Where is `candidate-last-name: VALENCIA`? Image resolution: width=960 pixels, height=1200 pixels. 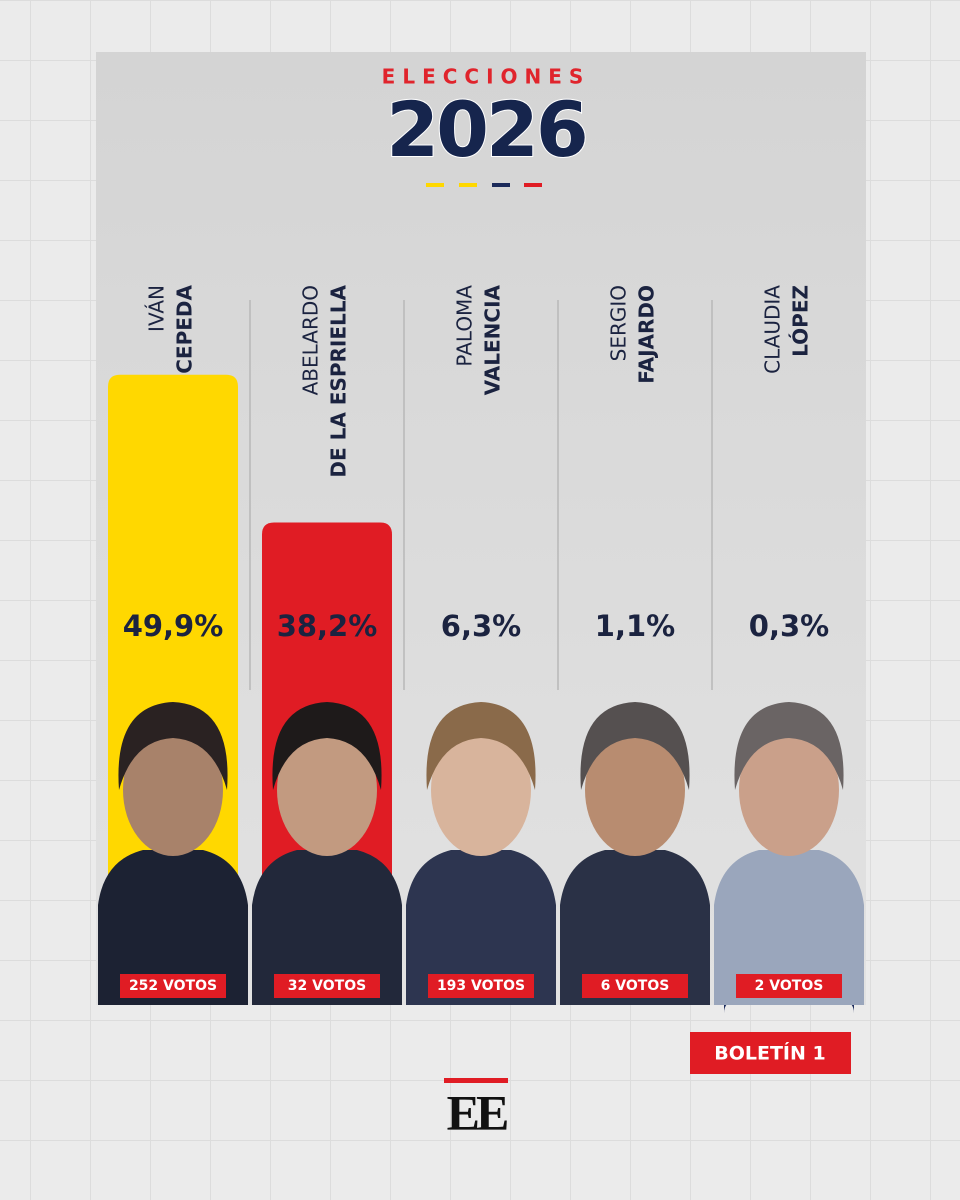 candidate-last-name: VALENCIA is located at coordinates (493, 339).